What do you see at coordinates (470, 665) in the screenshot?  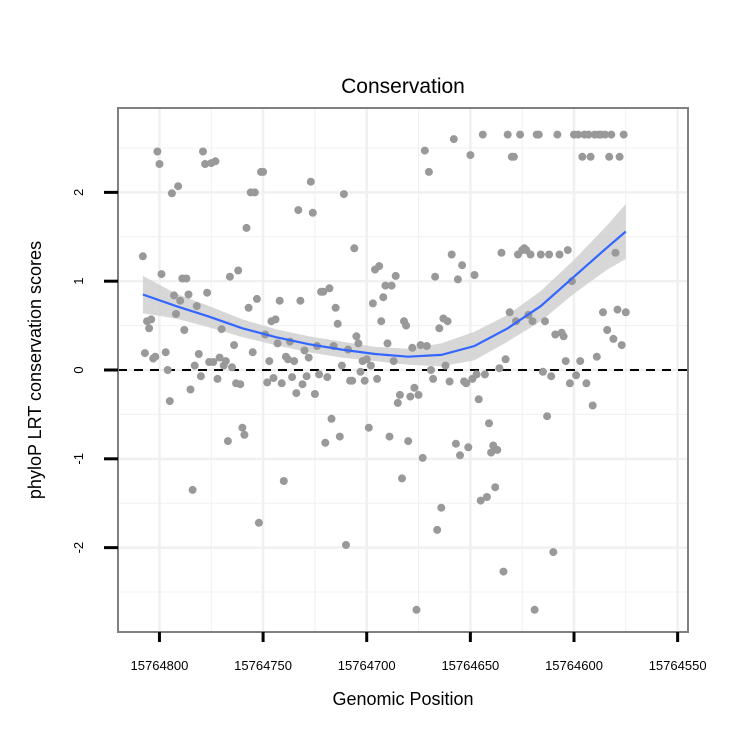 I see `x-tick-label: 15764650` at bounding box center [470, 665].